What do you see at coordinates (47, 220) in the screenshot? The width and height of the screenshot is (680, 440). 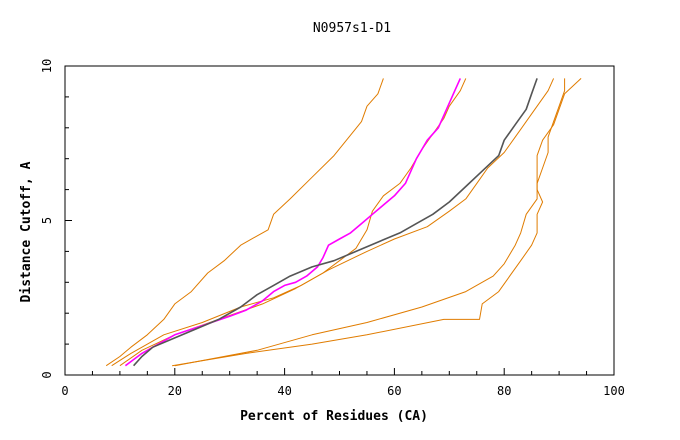 I see `y-tick-label: 5` at bounding box center [47, 220].